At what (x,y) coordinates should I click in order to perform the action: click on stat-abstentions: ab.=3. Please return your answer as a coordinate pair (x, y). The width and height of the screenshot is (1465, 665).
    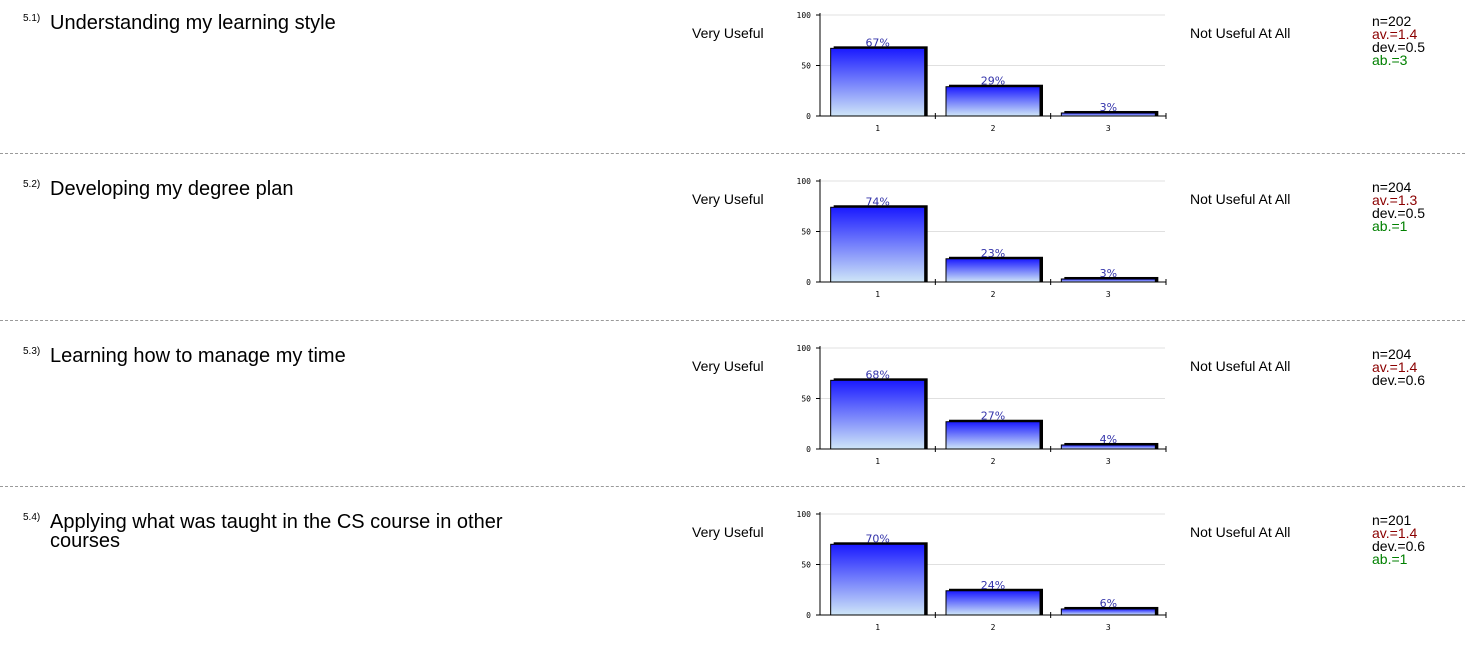
    Looking at the image, I should click on (1390, 60).